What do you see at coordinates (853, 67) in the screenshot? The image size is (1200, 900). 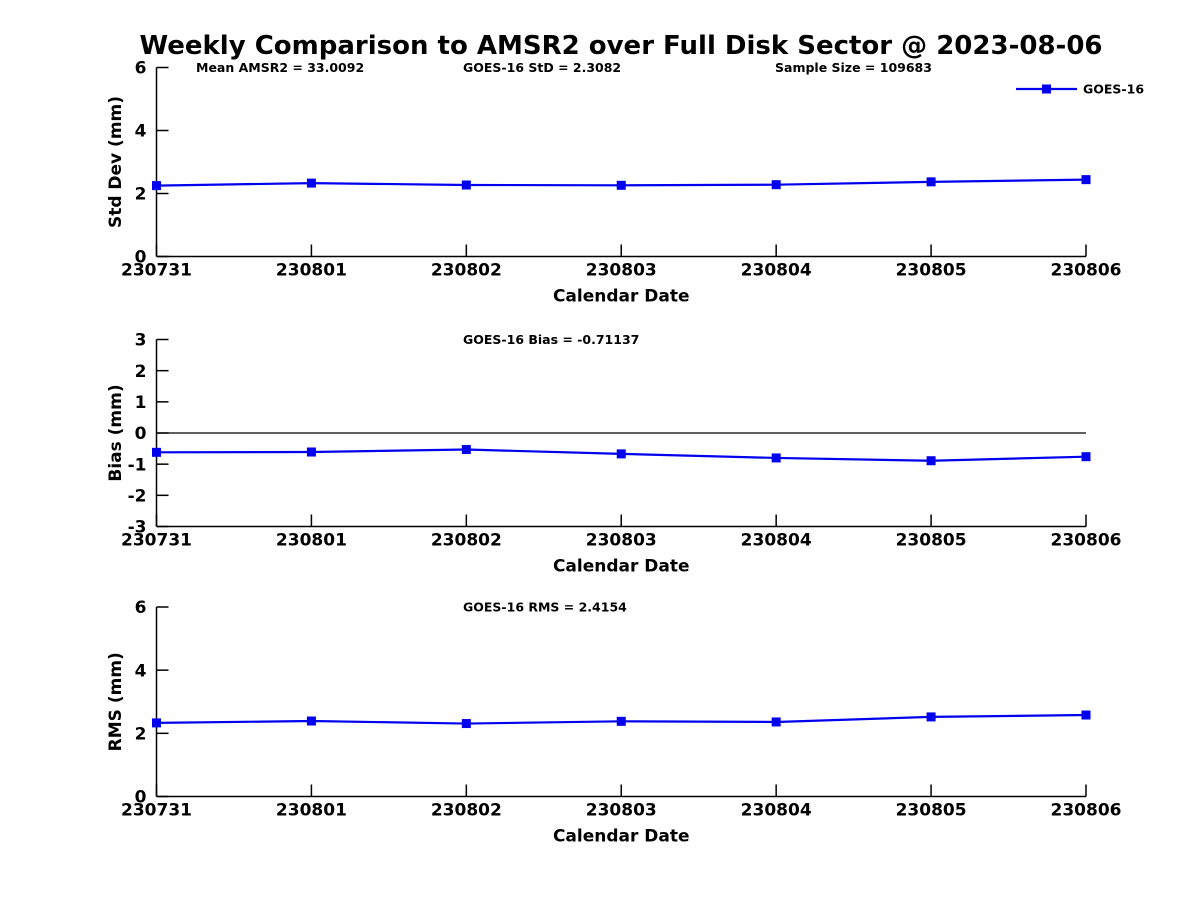 I see `annotation-std-dev-2: Sample Size = 109683` at bounding box center [853, 67].